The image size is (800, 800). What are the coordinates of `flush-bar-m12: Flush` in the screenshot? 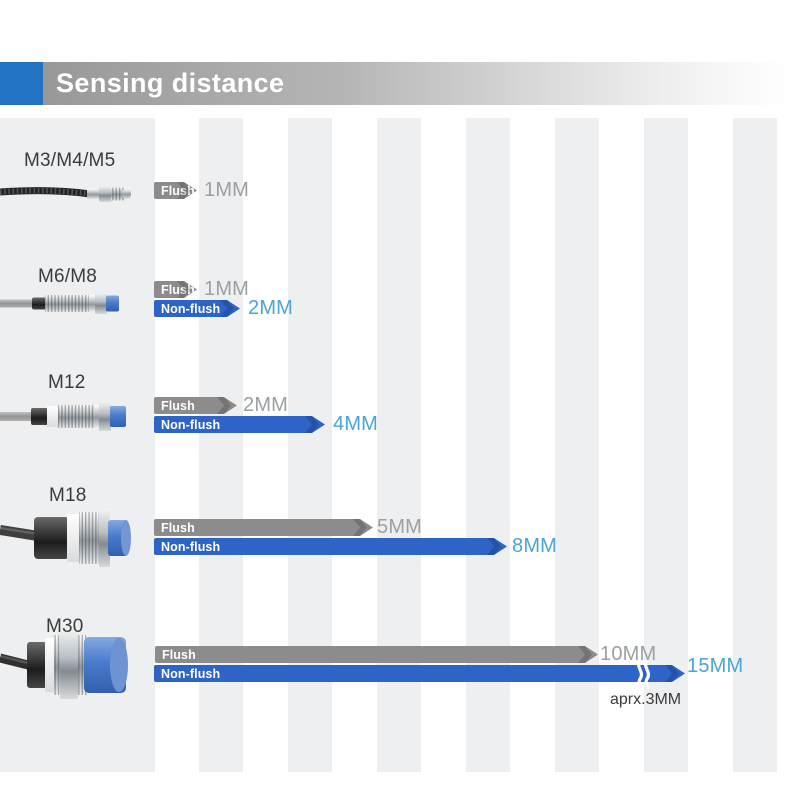 It's located at (195, 405).